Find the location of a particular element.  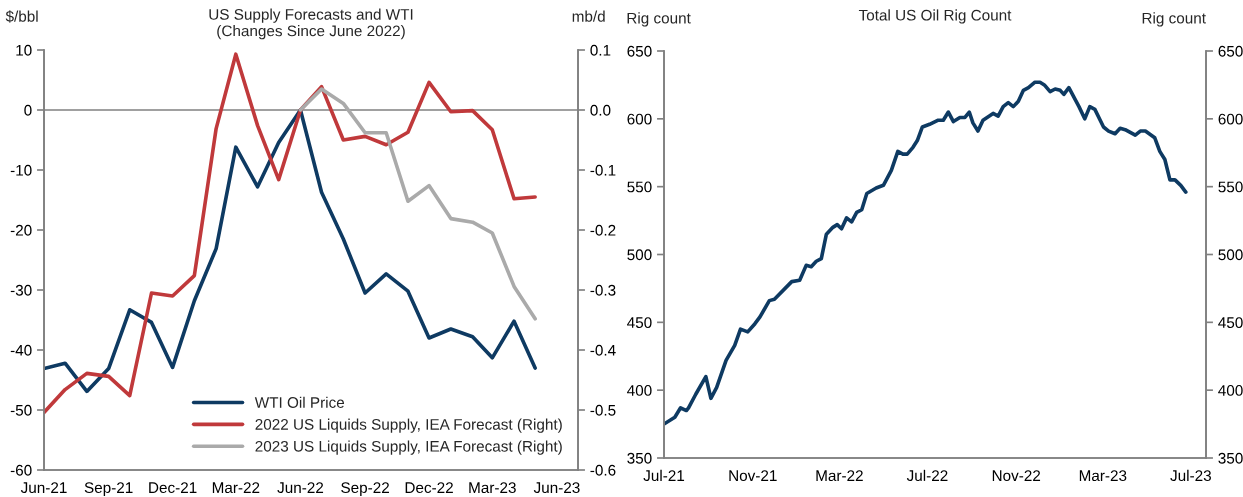

x-tick-label: Jun-23 is located at coordinates (556, 488).